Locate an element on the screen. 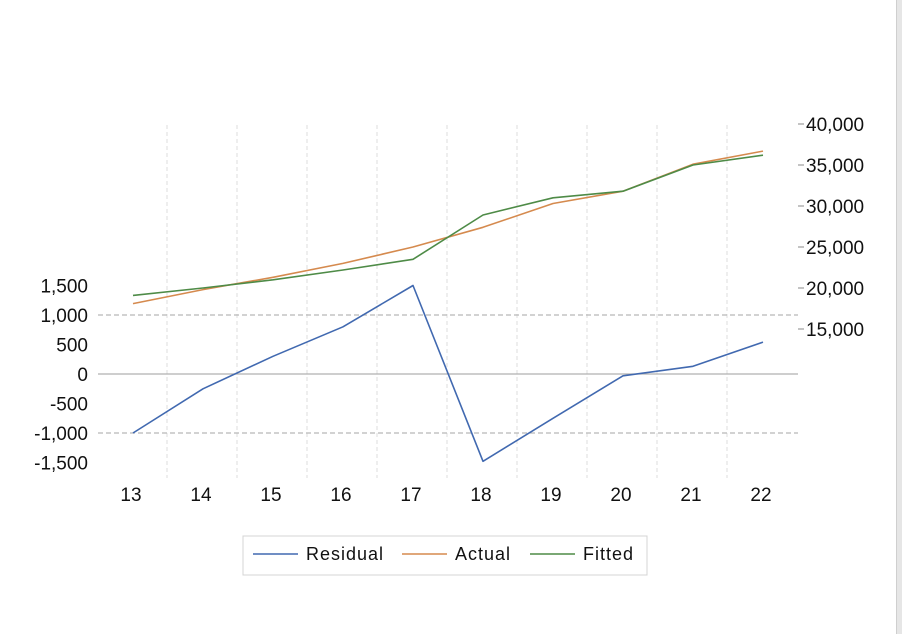 The image size is (902, 634). left-tick-label: 1,000 is located at coordinates (64, 316).